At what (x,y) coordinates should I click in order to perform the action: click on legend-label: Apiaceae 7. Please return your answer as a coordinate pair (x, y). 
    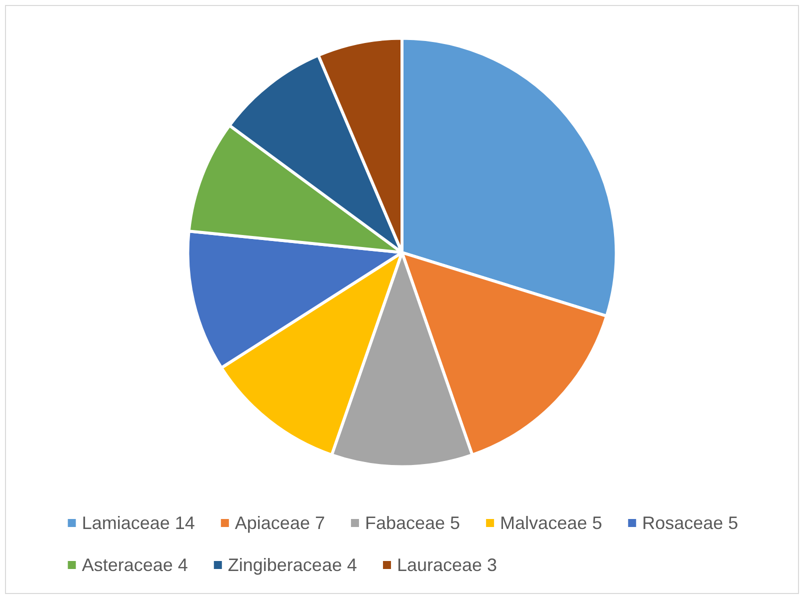
    Looking at the image, I should click on (279, 523).